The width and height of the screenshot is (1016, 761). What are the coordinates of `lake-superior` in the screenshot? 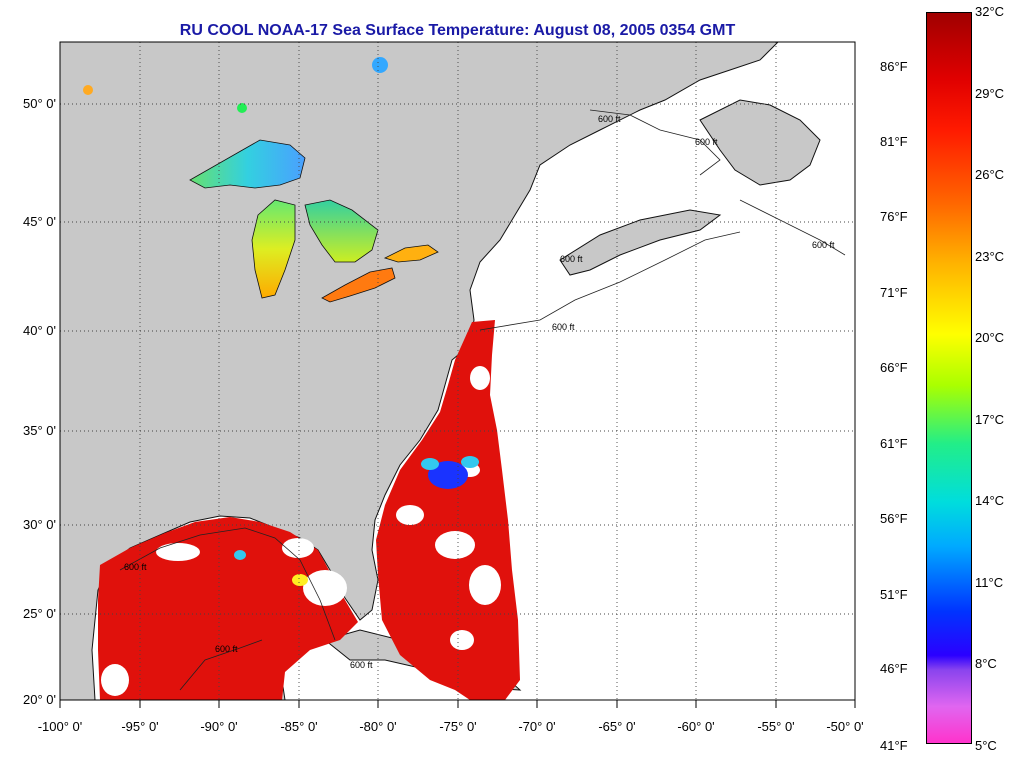 It's located at (247, 164).